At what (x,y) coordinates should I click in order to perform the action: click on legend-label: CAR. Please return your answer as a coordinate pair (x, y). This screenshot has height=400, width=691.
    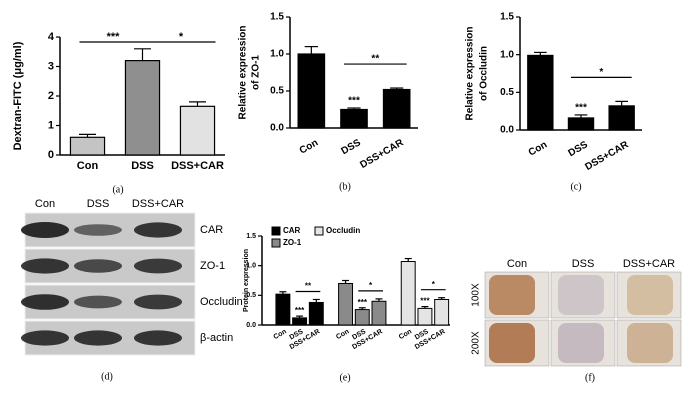
    Looking at the image, I should click on (292, 230).